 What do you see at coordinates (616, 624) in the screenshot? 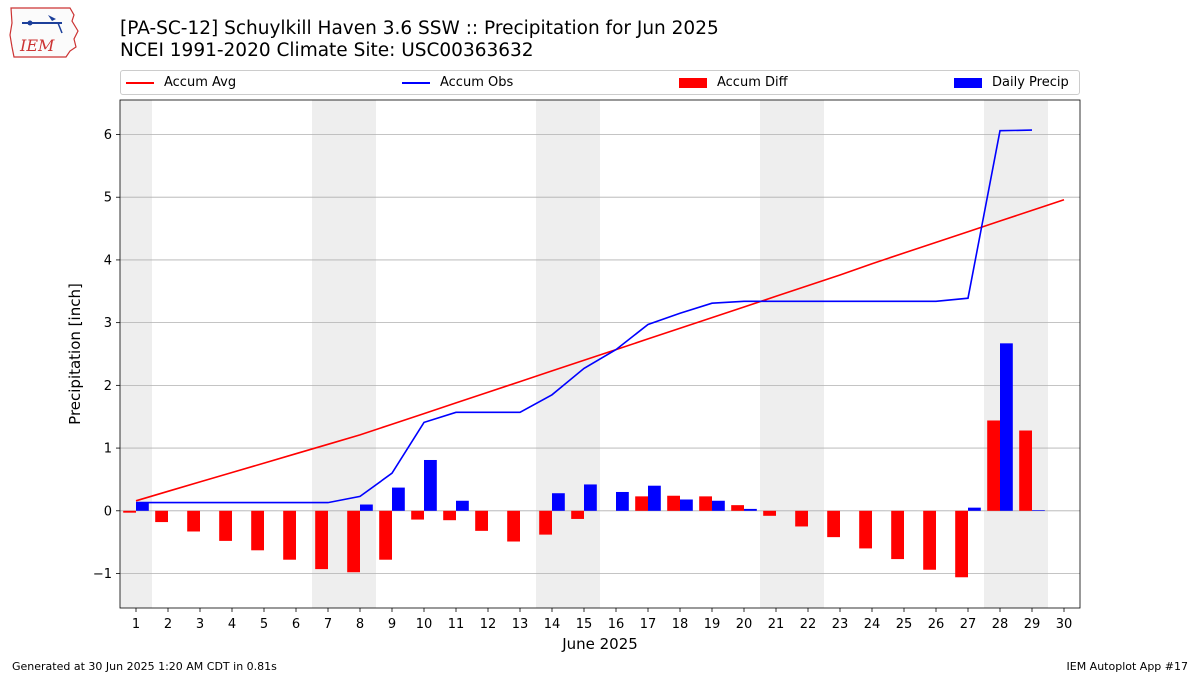
I see `x-tick-label: 16` at bounding box center [616, 624].